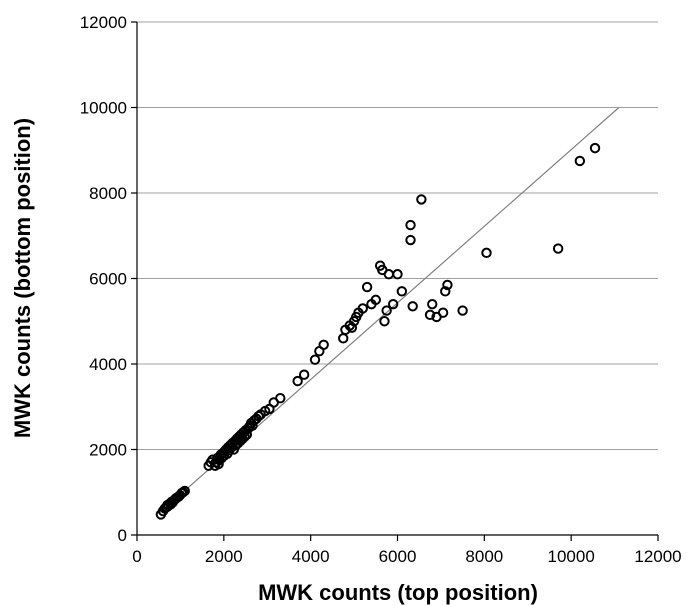 The width and height of the screenshot is (690, 606). I want to click on y-tick-label: 6000, so click(108, 279).